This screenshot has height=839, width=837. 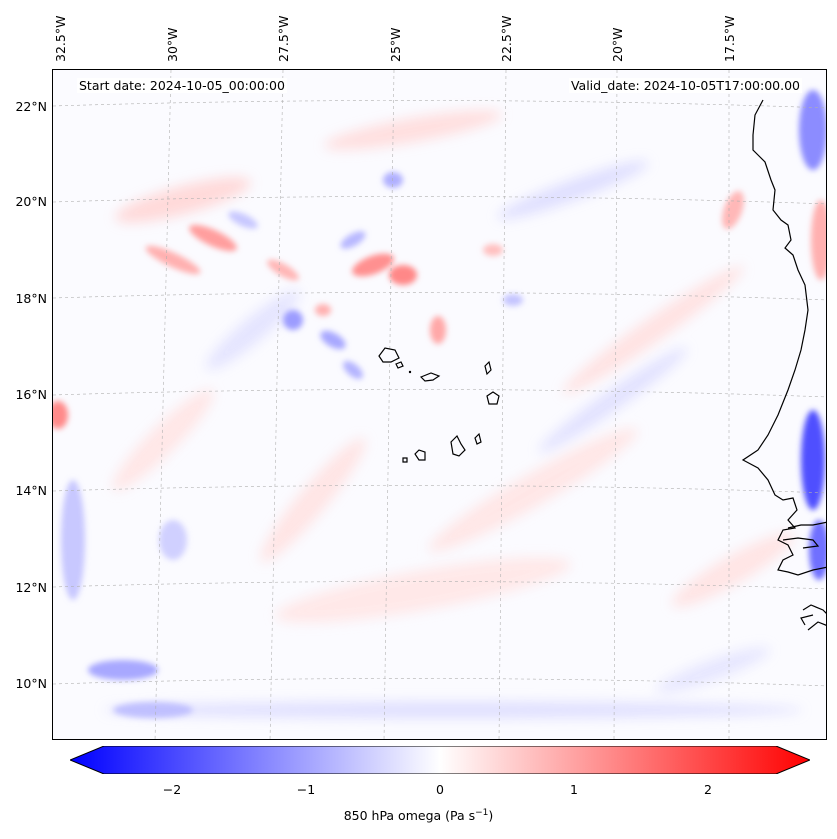 What do you see at coordinates (574, 789) in the screenshot?
I see `colorbar-tick: 1` at bounding box center [574, 789].